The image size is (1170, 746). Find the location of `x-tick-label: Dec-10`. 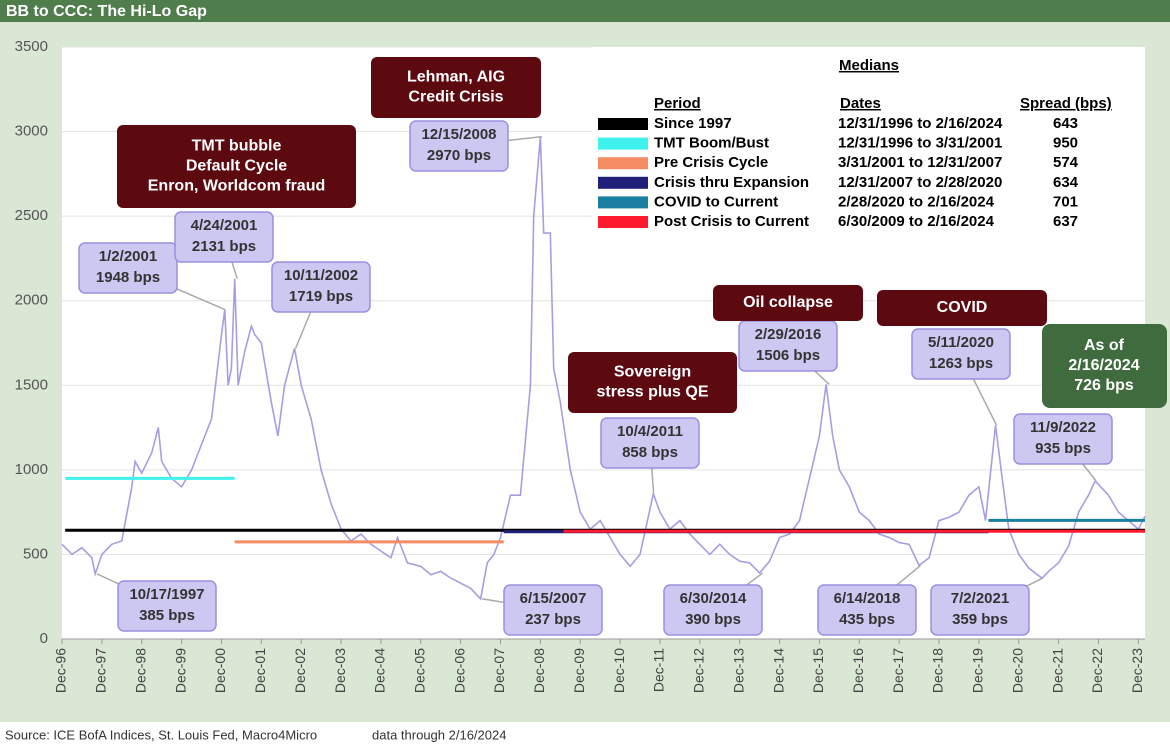

x-tick-label: Dec-10 is located at coordinates (619, 670).